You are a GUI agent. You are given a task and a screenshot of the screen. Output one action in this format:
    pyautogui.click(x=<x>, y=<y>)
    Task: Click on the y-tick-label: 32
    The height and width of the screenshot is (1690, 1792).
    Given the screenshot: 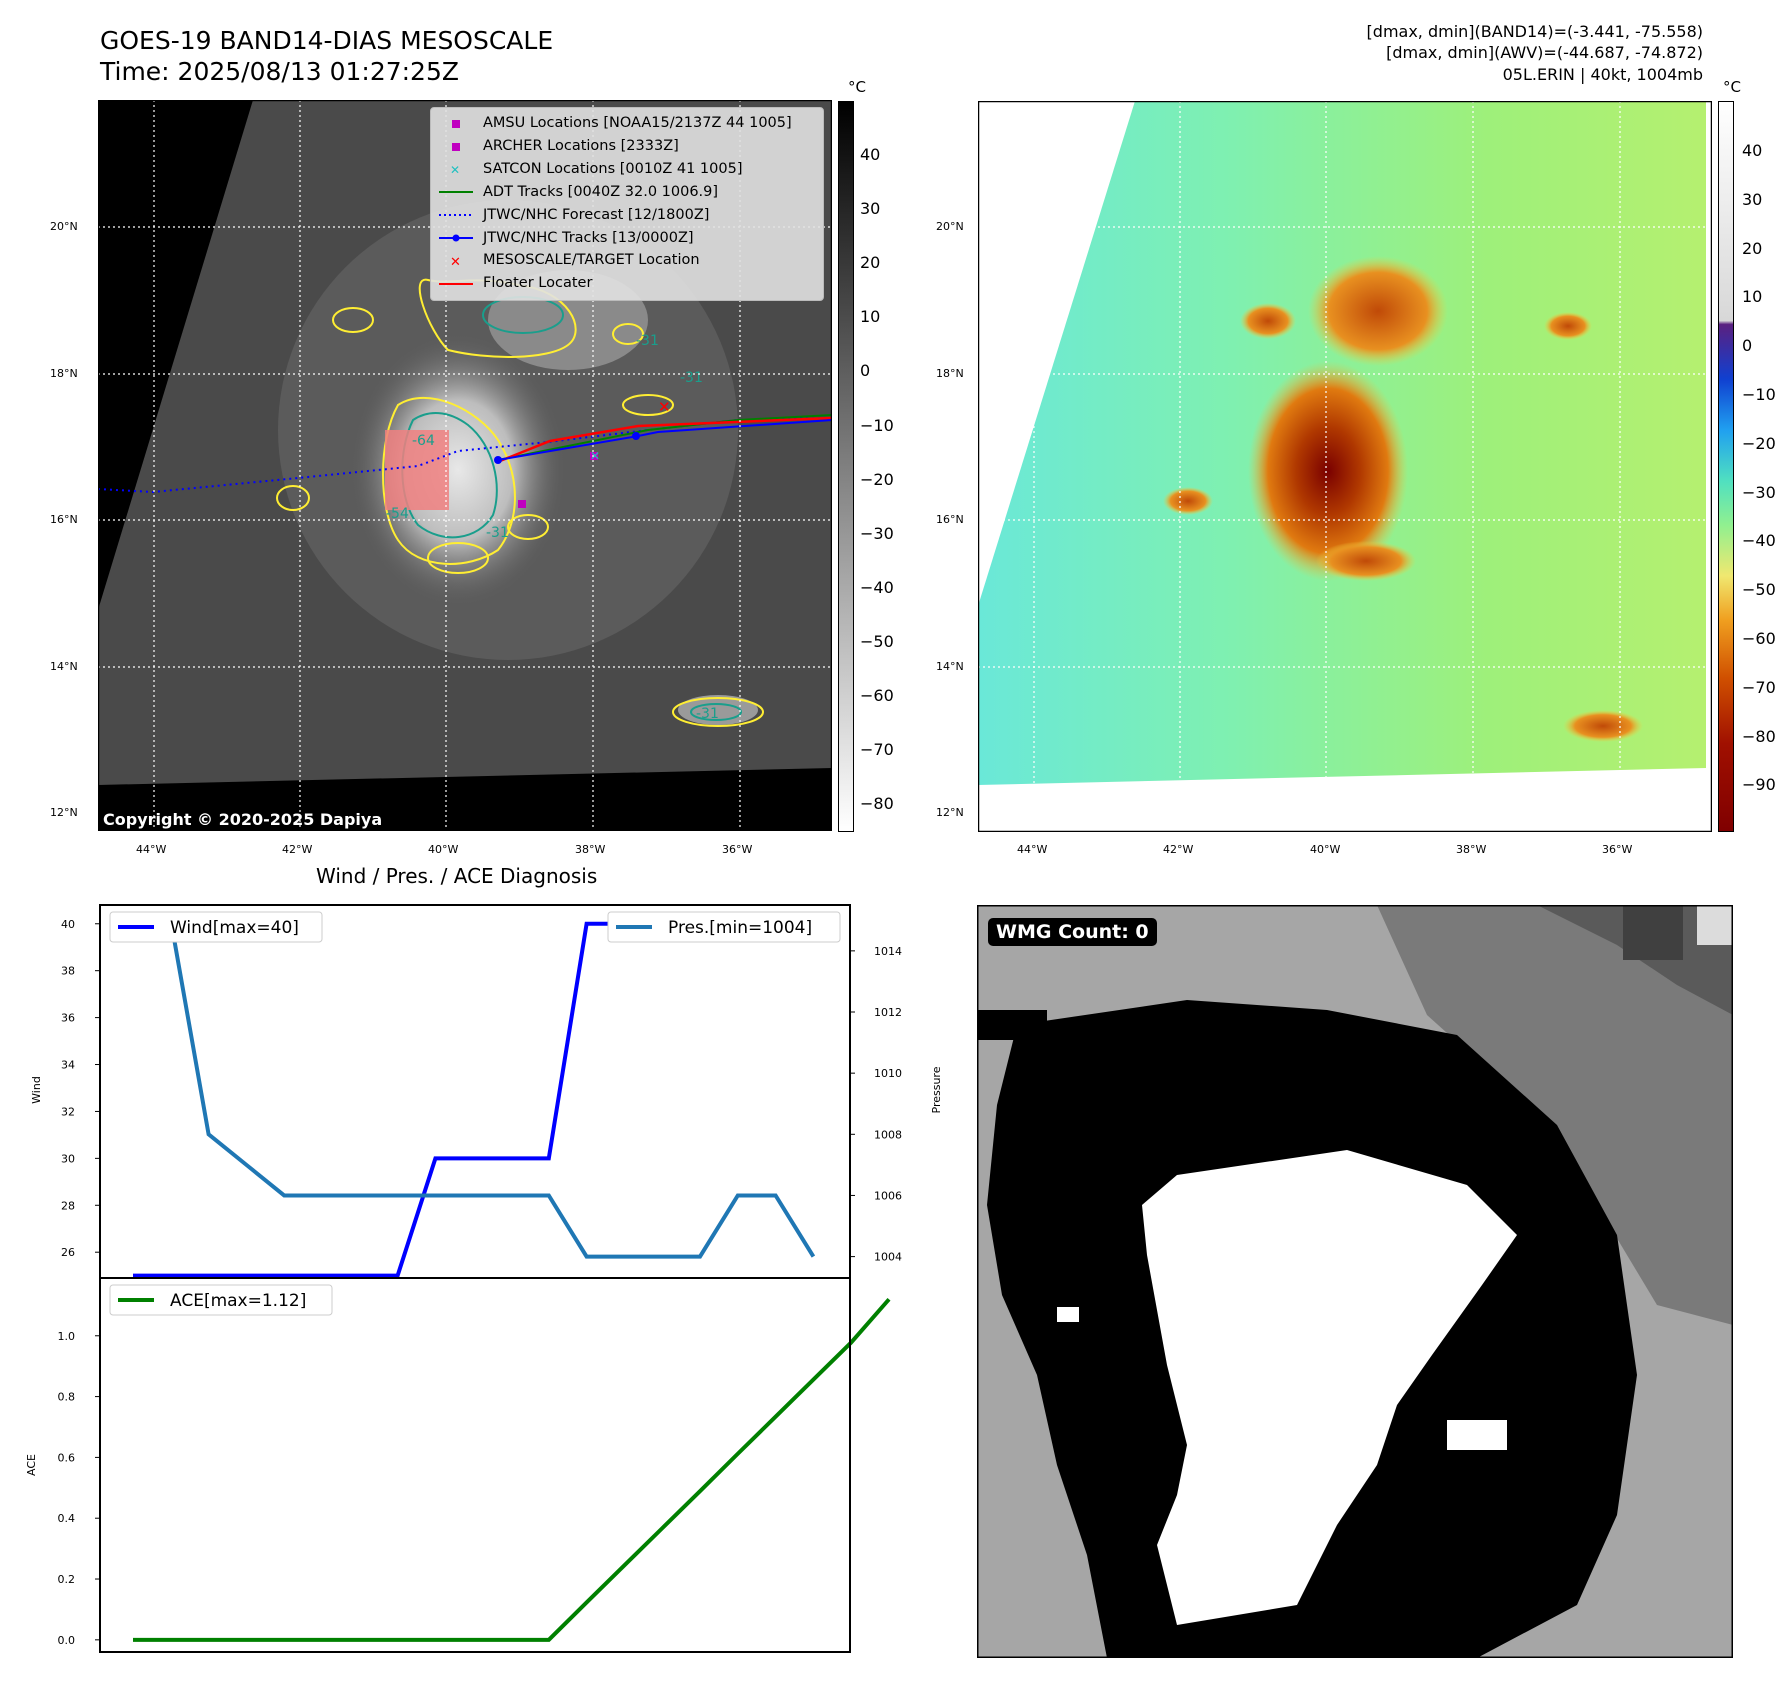 What is the action you would take?
    pyautogui.click(x=68, y=1111)
    